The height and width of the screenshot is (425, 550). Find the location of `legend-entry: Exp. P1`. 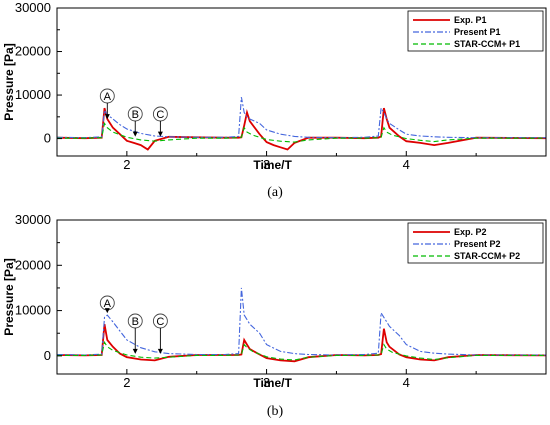

legend-entry: Exp. P1 is located at coordinates (470, 20).